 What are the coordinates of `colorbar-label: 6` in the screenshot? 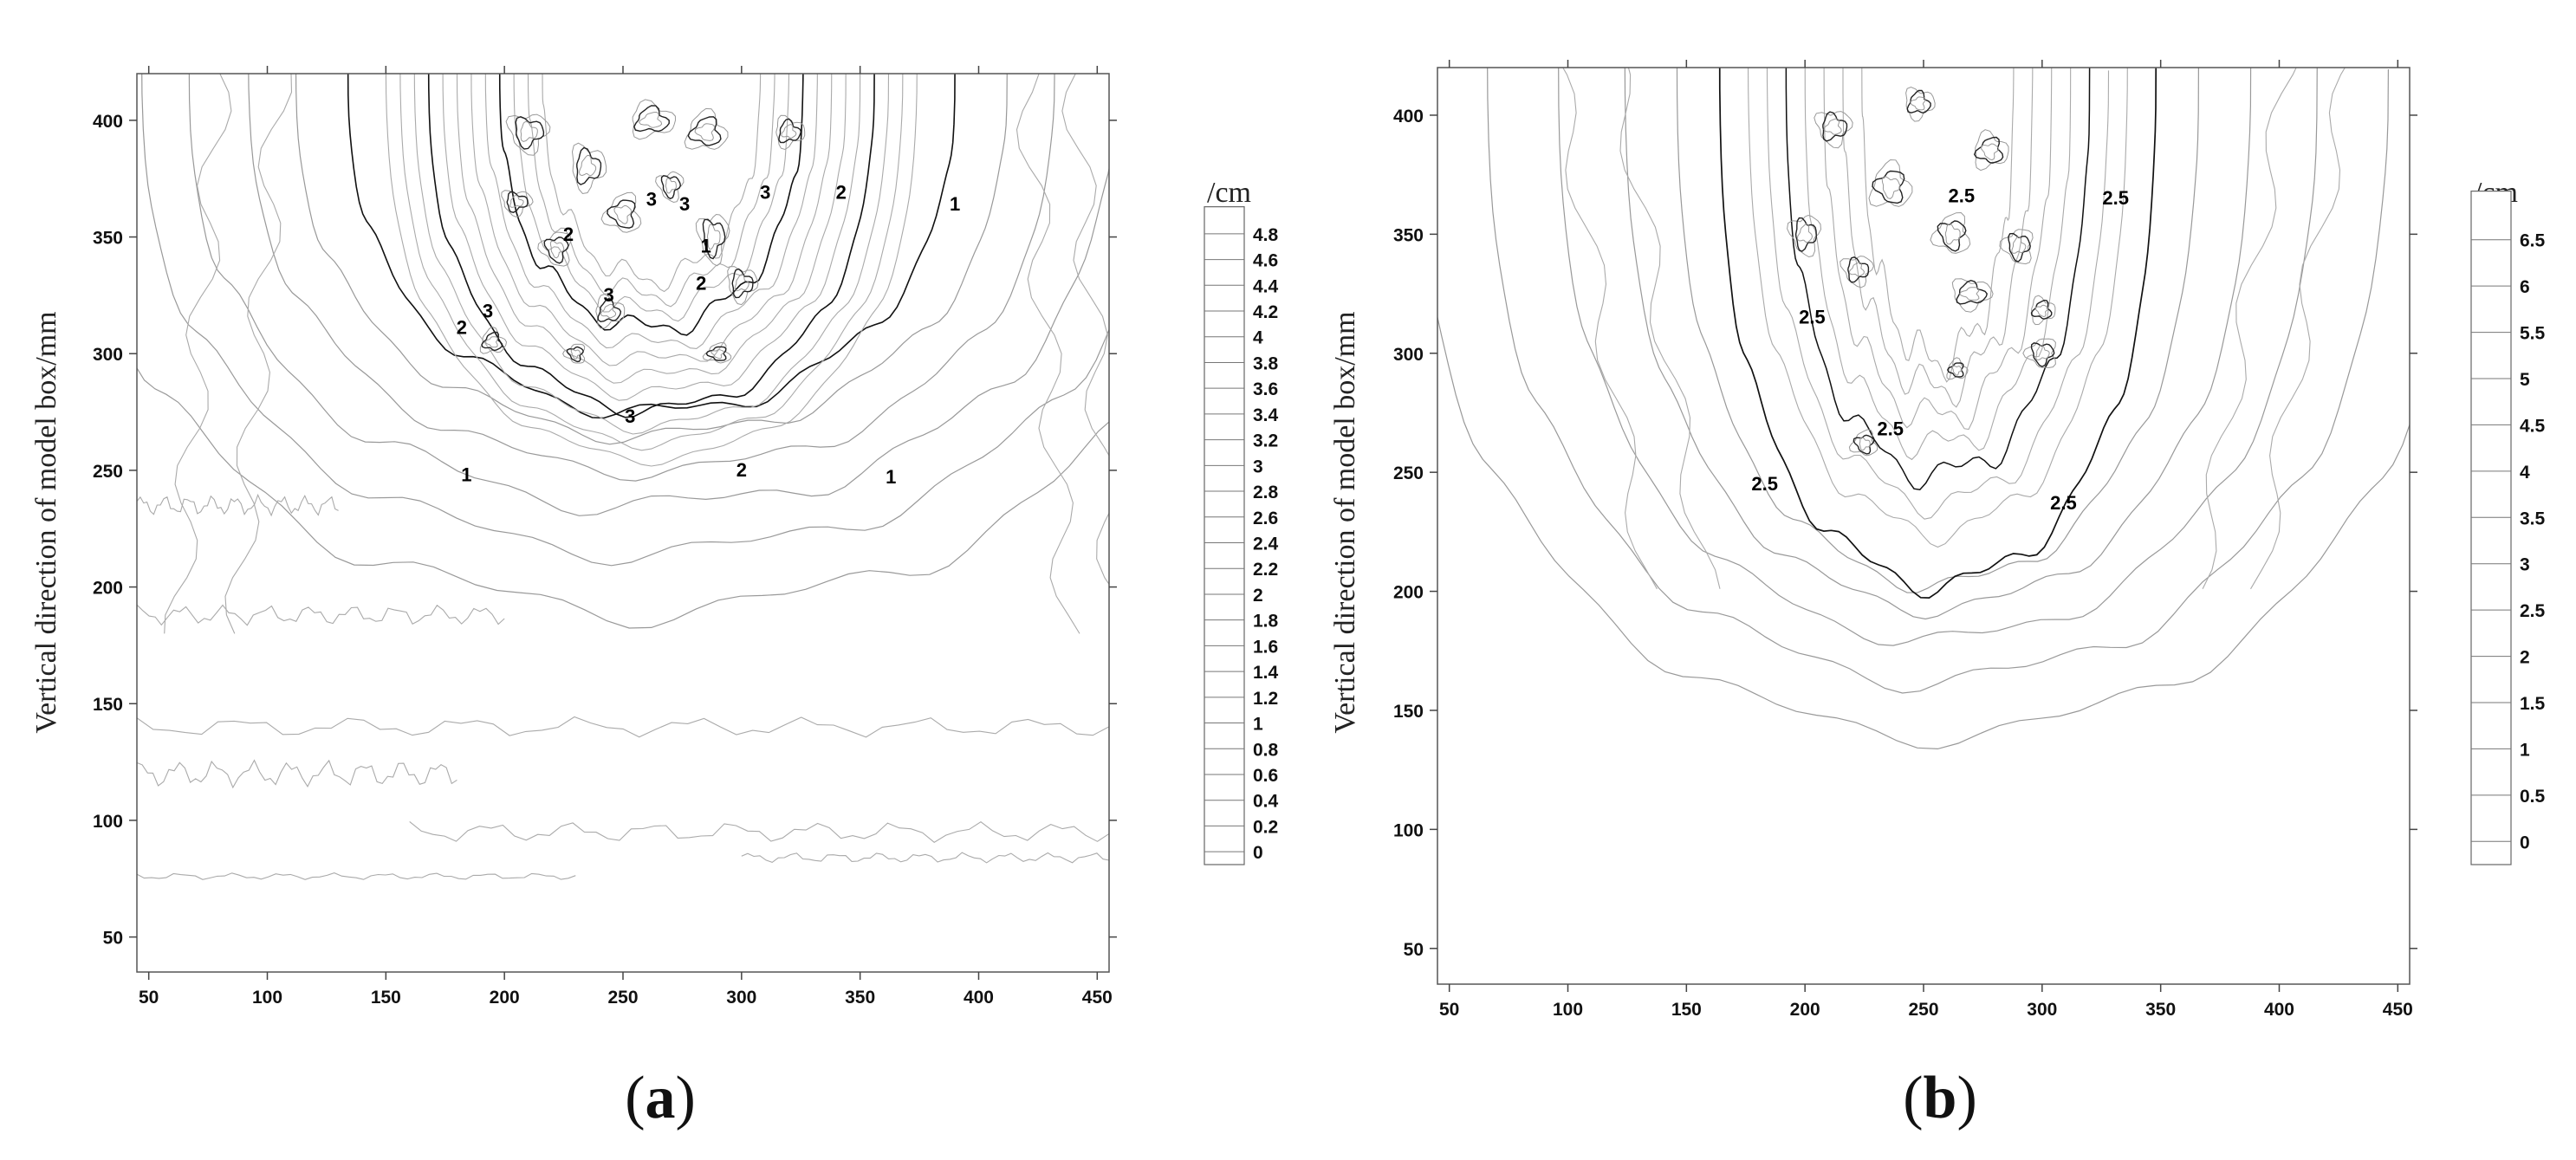 It's located at (2525, 287).